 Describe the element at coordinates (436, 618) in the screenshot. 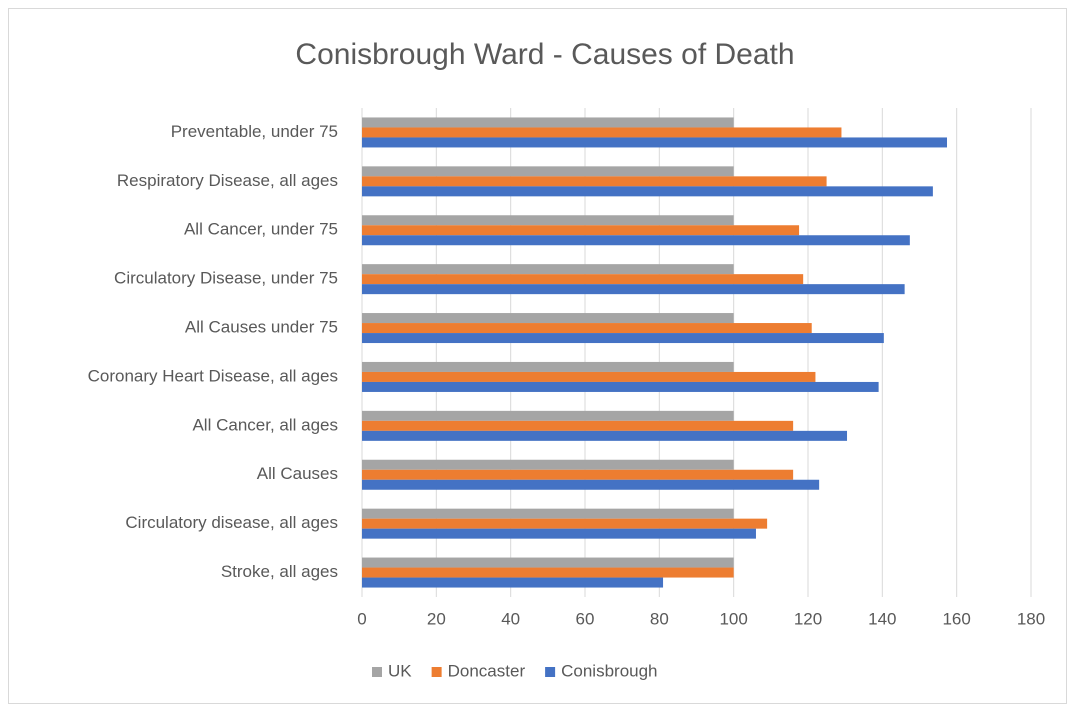

I see `x-tick-label: 20` at that location.